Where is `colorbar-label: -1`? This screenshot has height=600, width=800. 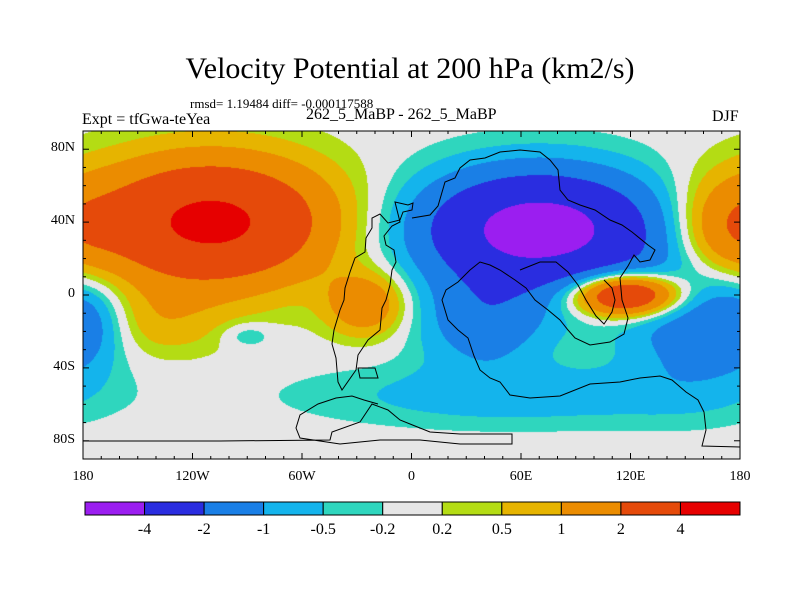 colorbar-label: -1 is located at coordinates (263, 529).